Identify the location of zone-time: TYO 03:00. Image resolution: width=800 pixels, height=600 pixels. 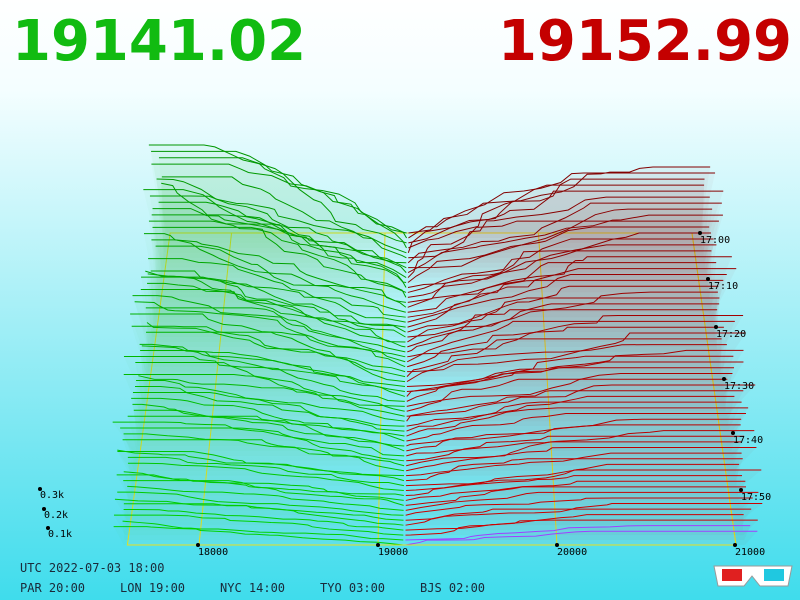
(352, 588).